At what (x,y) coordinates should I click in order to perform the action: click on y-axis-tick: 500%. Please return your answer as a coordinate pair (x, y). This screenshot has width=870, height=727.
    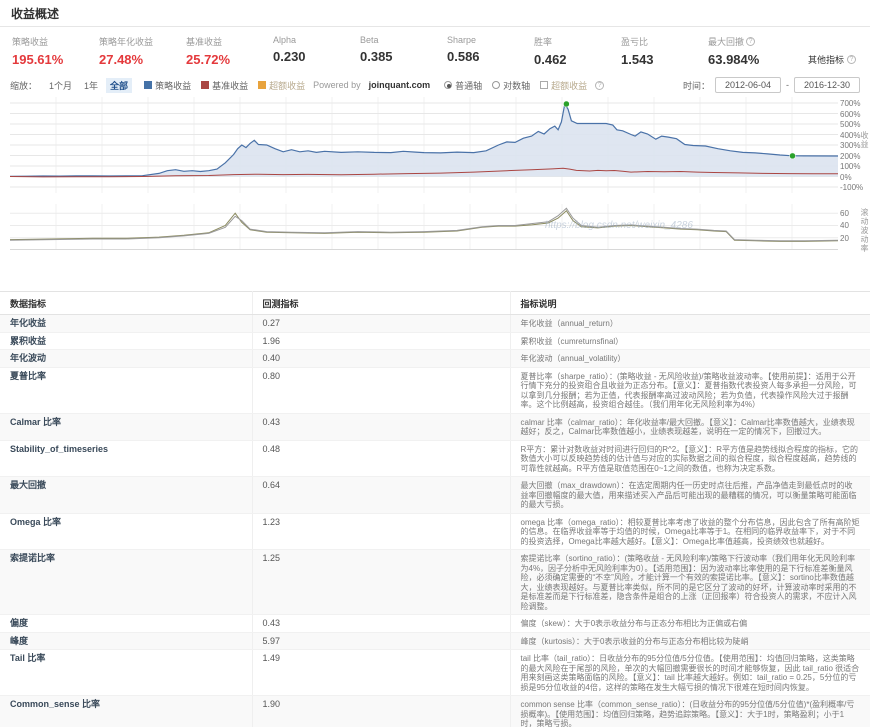
    Looking at the image, I should click on (850, 124).